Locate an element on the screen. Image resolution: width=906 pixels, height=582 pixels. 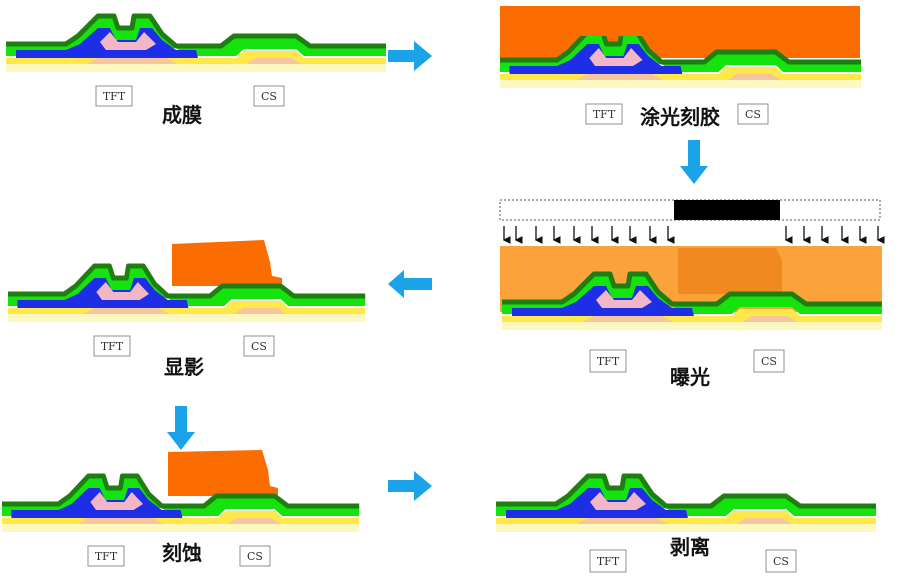
panel-expose: TFT CS 曝光 is located at coordinates (692, 294).